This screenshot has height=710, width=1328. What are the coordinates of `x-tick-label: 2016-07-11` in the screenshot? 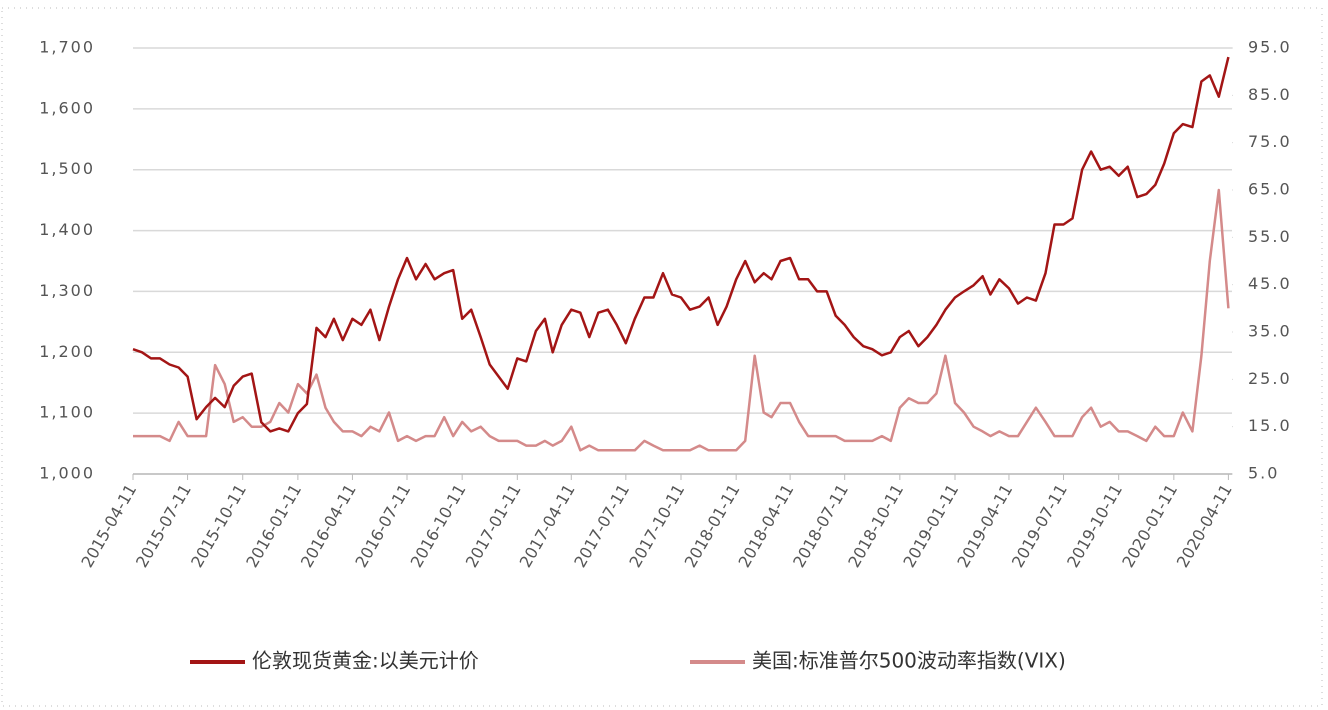 It's located at (382, 526).